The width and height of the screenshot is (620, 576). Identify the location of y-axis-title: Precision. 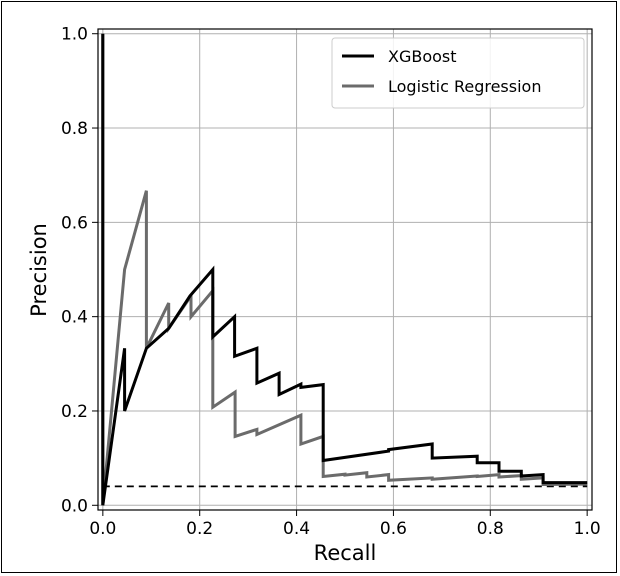
(39, 270).